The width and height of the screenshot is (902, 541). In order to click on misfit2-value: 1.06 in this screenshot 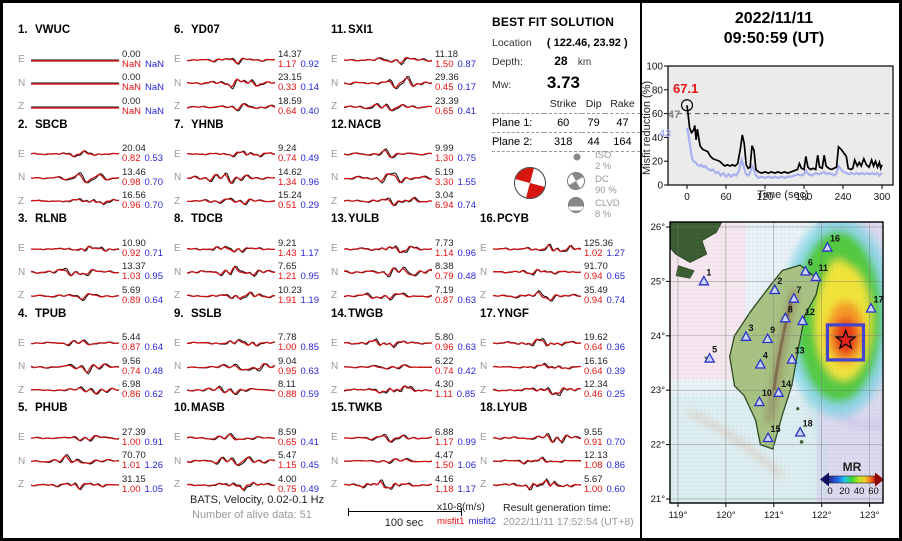, I will do `click(467, 466)`.